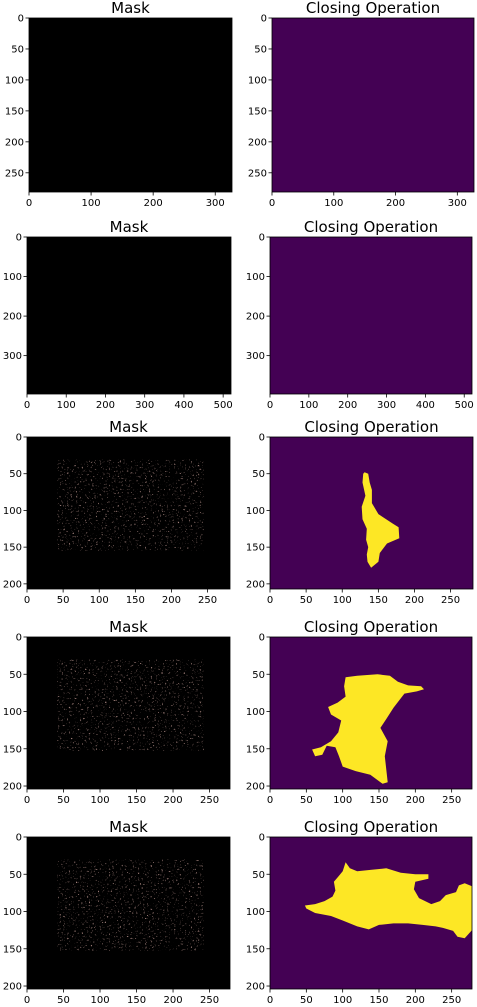  Describe the element at coordinates (373, 105) in the screenshot. I see `closing-background` at that location.